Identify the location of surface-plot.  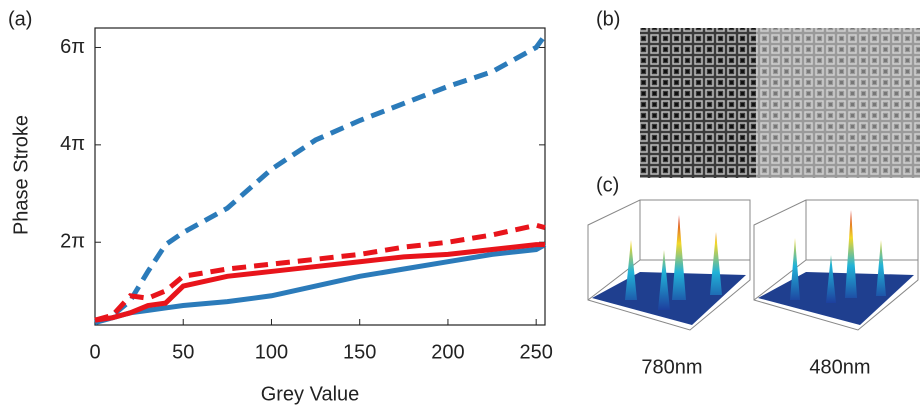
(753, 265).